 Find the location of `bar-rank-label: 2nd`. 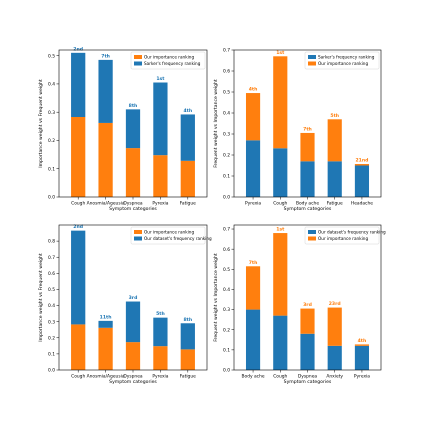

bar-rank-label: 2nd is located at coordinates (78, 49).